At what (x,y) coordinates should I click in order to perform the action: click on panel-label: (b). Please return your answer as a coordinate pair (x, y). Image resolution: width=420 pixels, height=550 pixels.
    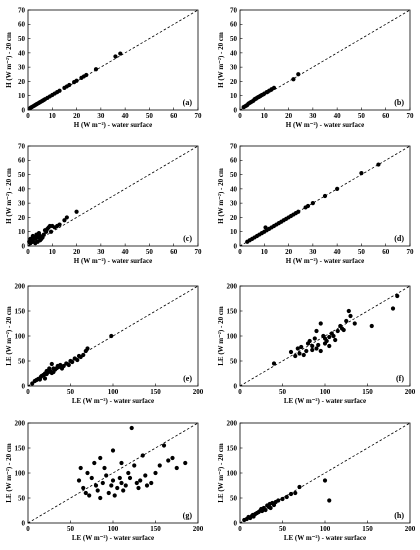
    Looking at the image, I should click on (399, 102).